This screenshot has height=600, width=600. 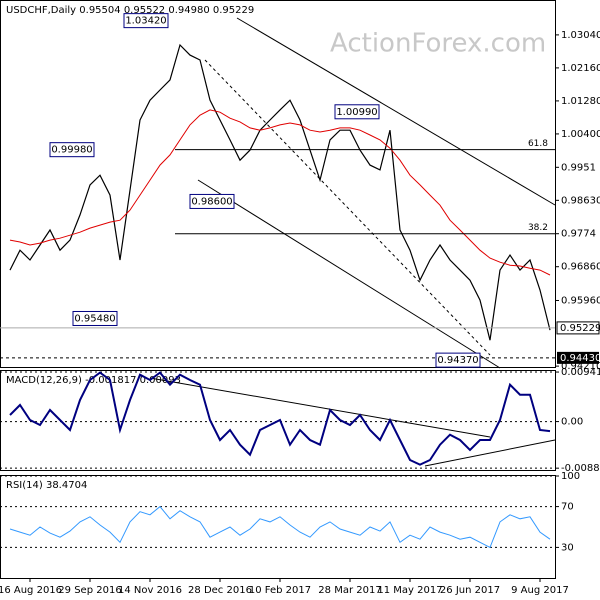 What do you see at coordinates (578, 234) in the screenshot?
I see `y-tick-label: 0.9774` at bounding box center [578, 234].